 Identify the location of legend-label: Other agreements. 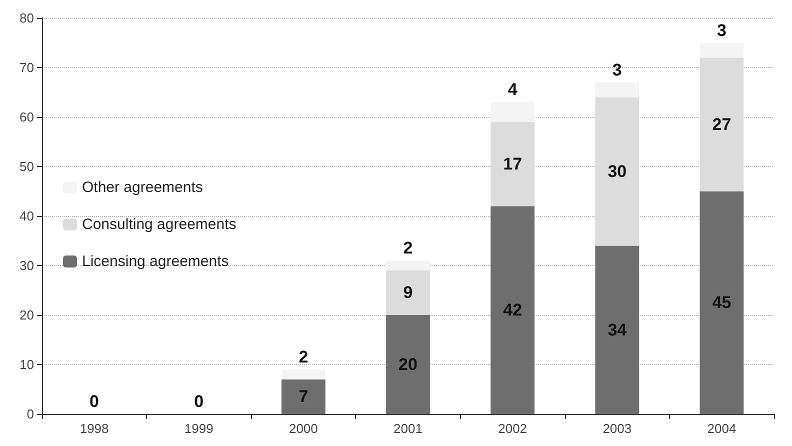
(142, 187).